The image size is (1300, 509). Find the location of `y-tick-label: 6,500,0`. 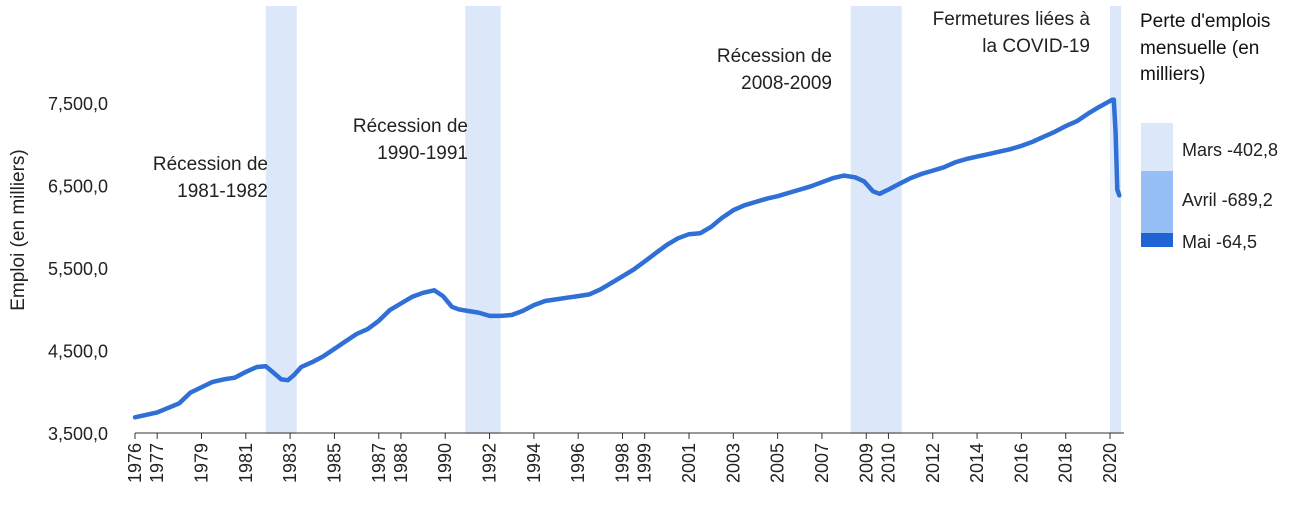

y-tick-label: 6,500,0 is located at coordinates (78, 187).